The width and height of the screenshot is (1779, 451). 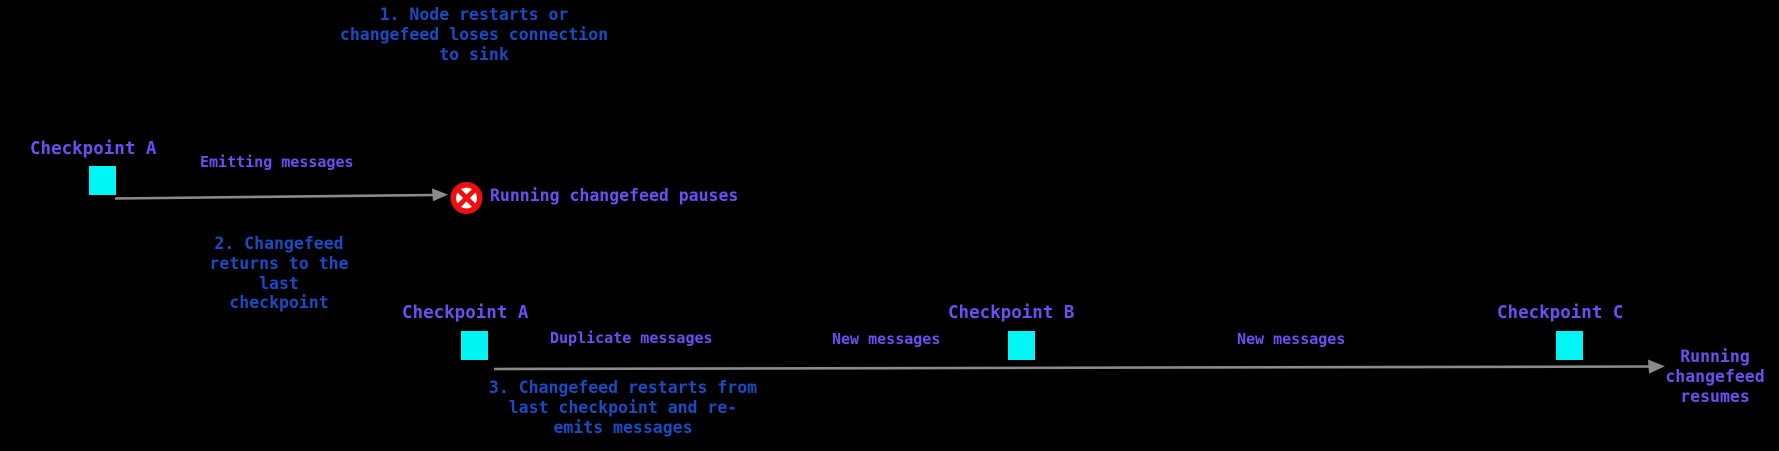 What do you see at coordinates (1071, 368) in the screenshot?
I see `timeline2-arrow` at bounding box center [1071, 368].